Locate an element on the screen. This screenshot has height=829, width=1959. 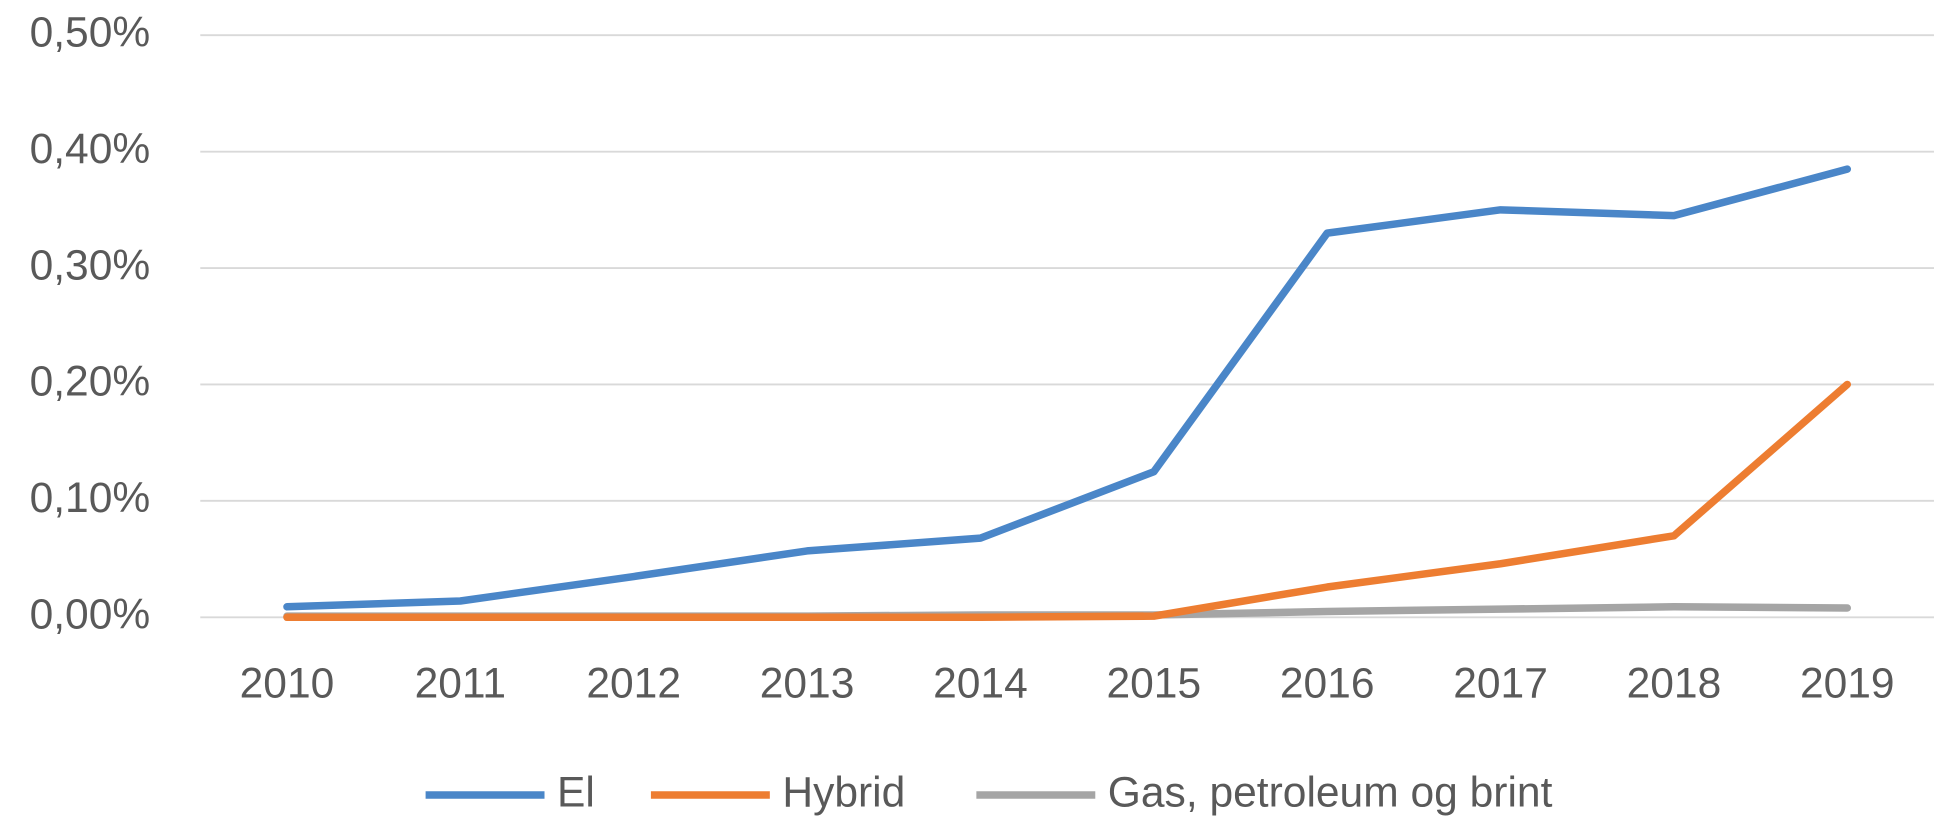
legend-label: El is located at coordinates (576, 792).